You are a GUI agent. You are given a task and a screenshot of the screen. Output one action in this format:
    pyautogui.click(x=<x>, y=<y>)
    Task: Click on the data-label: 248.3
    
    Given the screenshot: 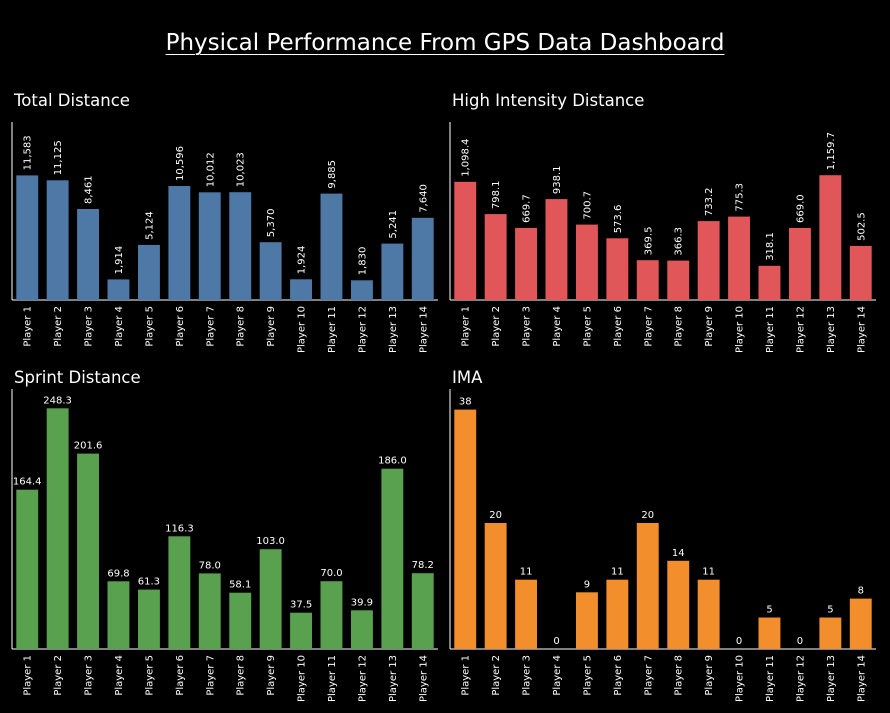 What is the action you would take?
    pyautogui.click(x=57, y=400)
    